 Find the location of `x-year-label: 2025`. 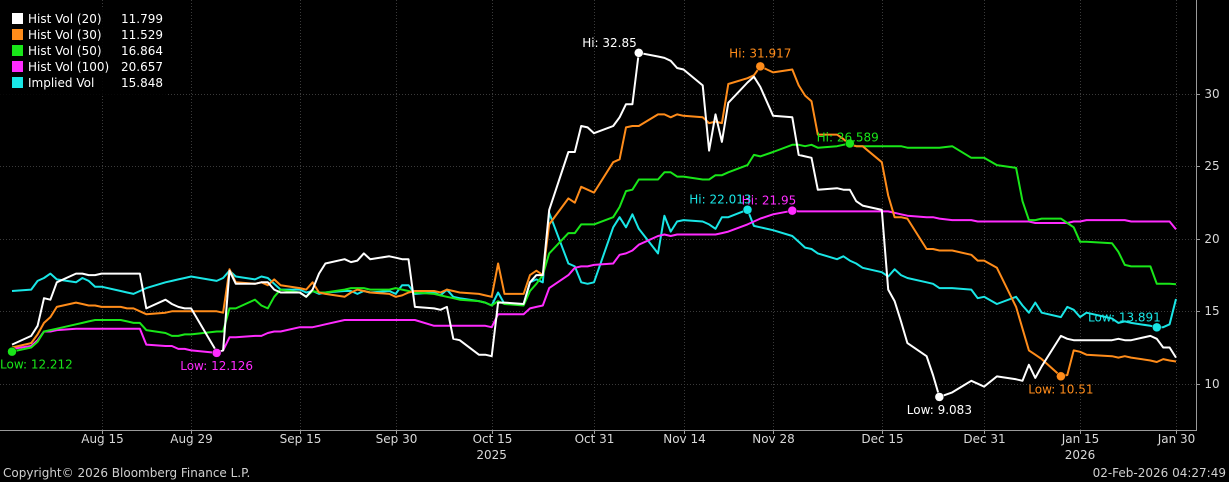

x-year-label: 2025 is located at coordinates (491, 455).